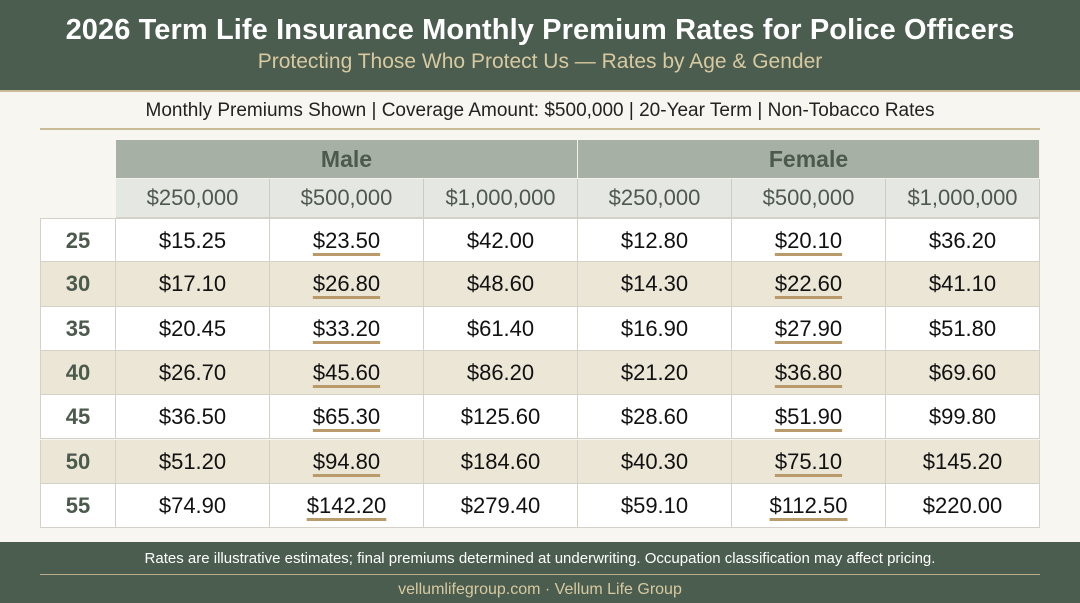 The image size is (1080, 603). I want to click on rate-cell: $74.90, so click(193, 506).